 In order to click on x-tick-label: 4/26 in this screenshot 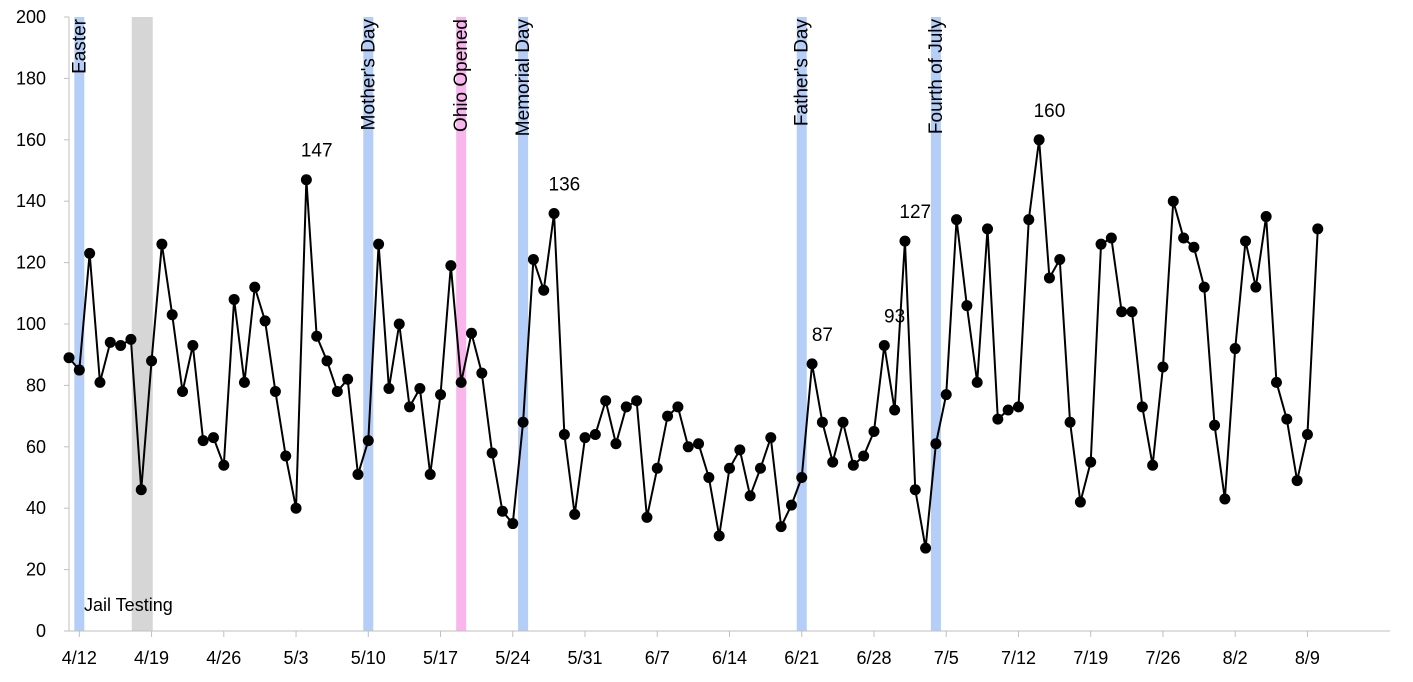, I will do `click(223, 658)`.